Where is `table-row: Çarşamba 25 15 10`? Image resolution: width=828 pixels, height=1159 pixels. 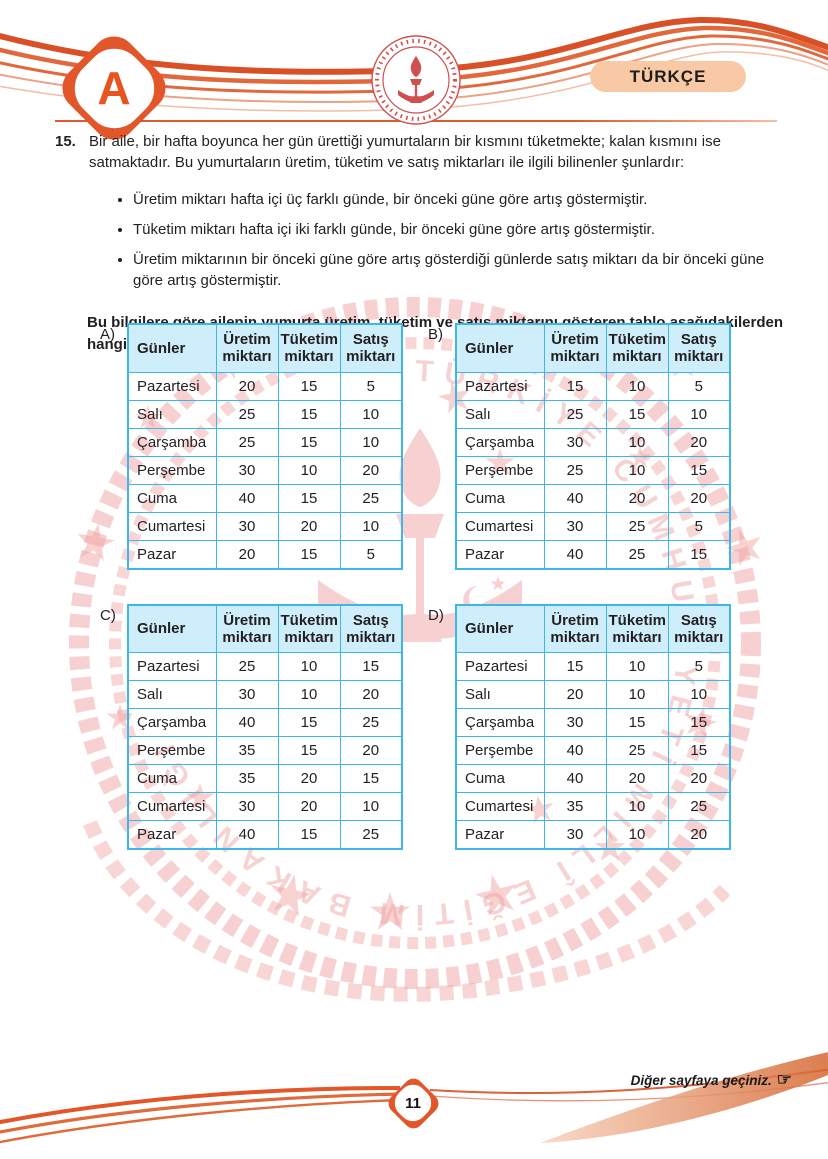 table-row: Çarşamba 25 15 10 is located at coordinates (265, 442).